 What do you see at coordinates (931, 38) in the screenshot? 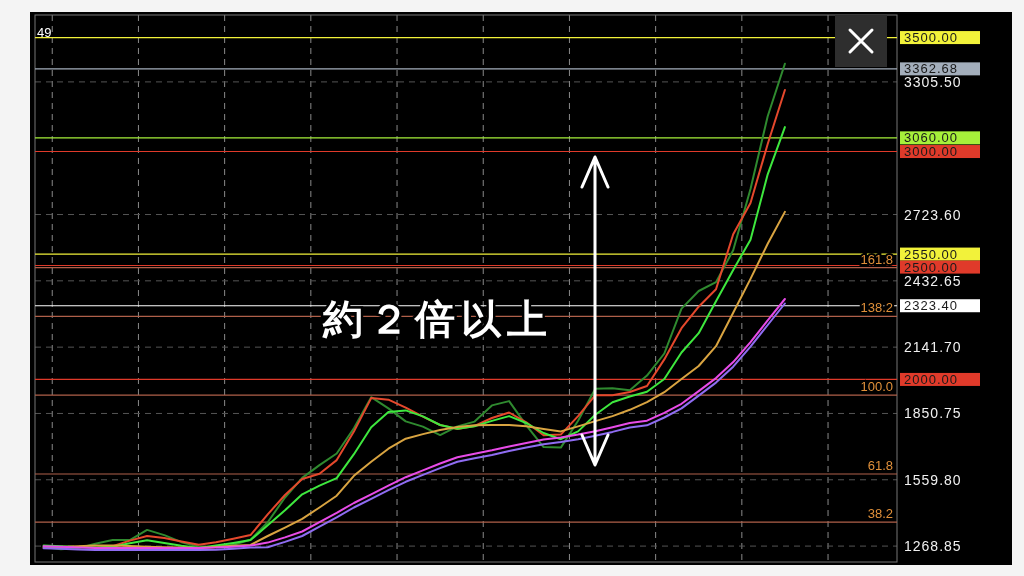
I see `ref-line-label: 3500.00` at bounding box center [931, 38].